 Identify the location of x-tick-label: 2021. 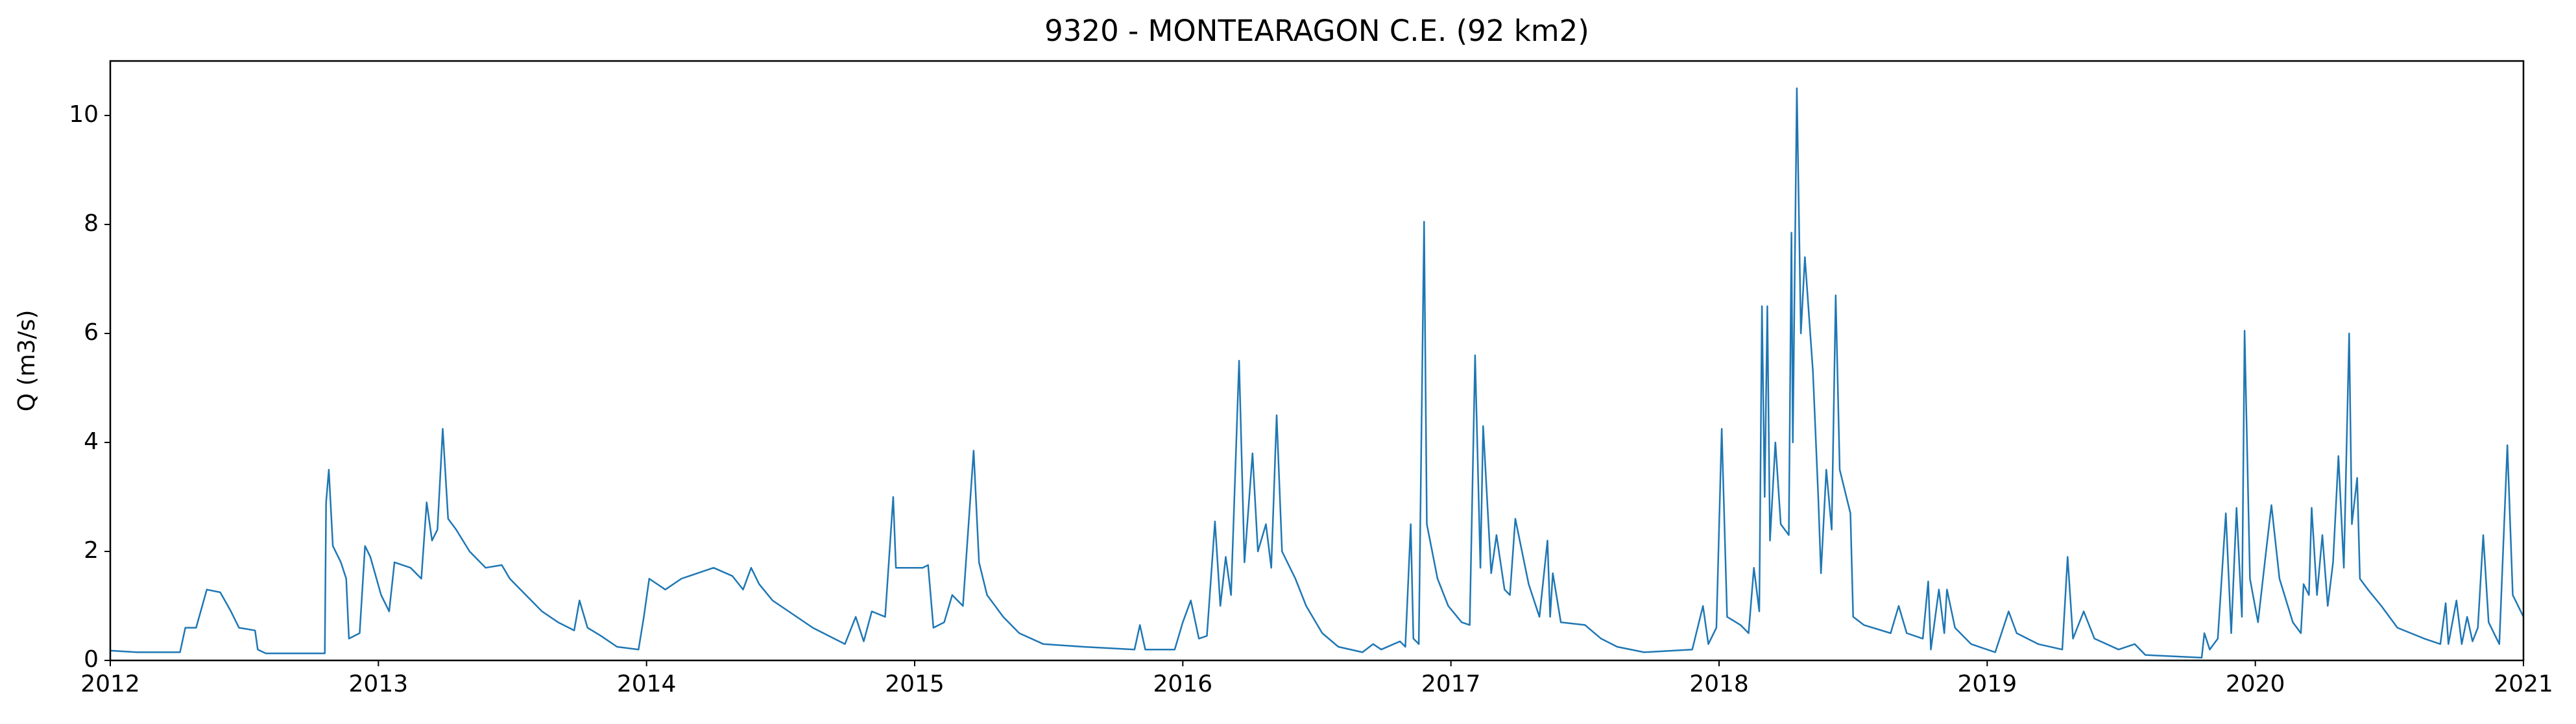
(2523, 684).